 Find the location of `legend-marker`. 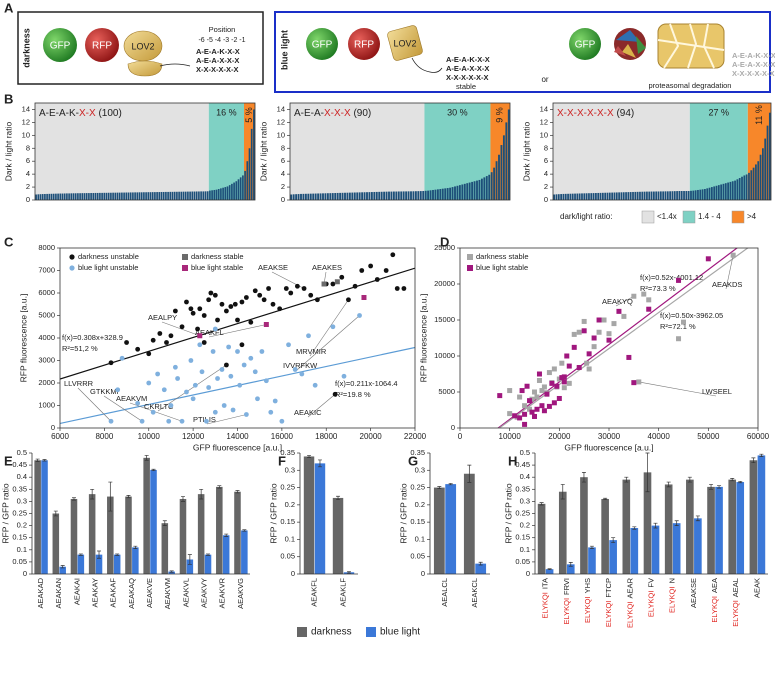

legend-marker is located at coordinates (72, 268).